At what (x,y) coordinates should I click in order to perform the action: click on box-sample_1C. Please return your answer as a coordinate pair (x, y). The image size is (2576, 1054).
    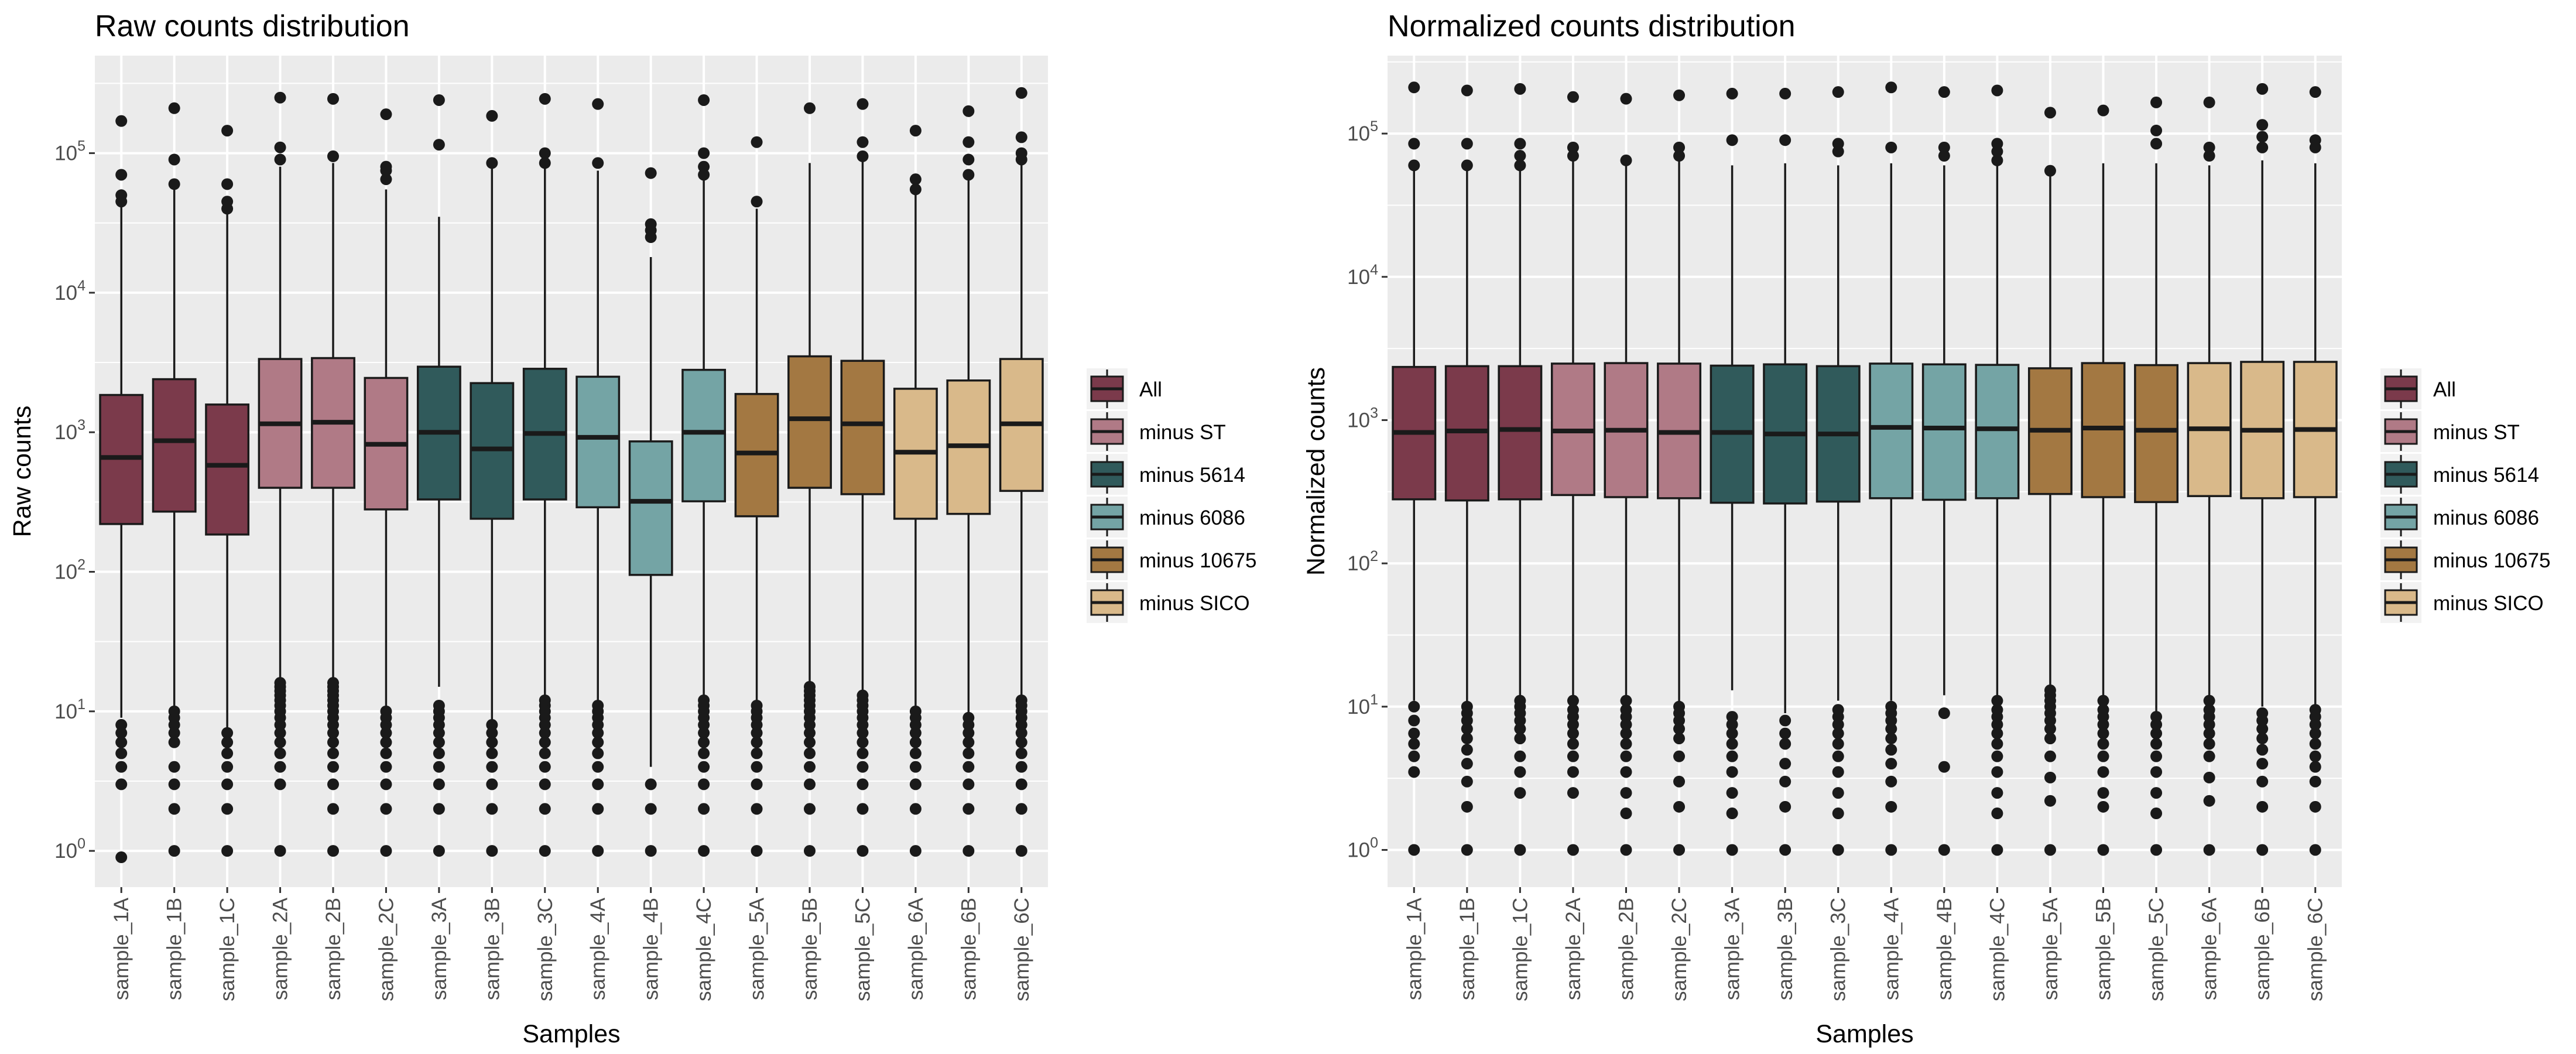
    Looking at the image, I should click on (1520, 469).